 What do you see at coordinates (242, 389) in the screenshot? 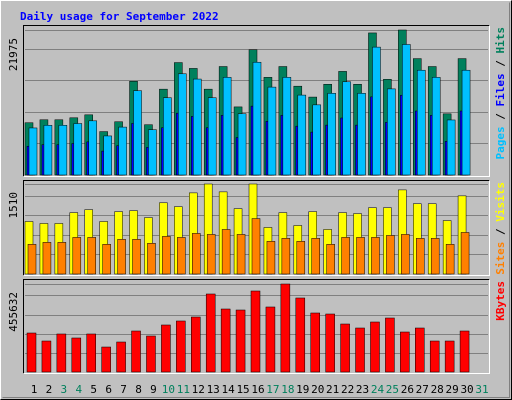
I see `x-tick-label: 15` at bounding box center [242, 389].